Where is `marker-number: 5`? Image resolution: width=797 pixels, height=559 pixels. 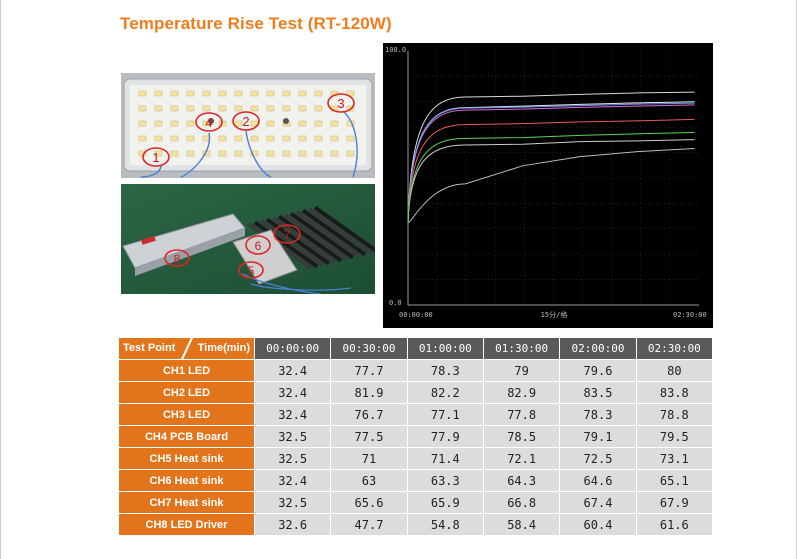
marker-number: 5 is located at coordinates (251, 271).